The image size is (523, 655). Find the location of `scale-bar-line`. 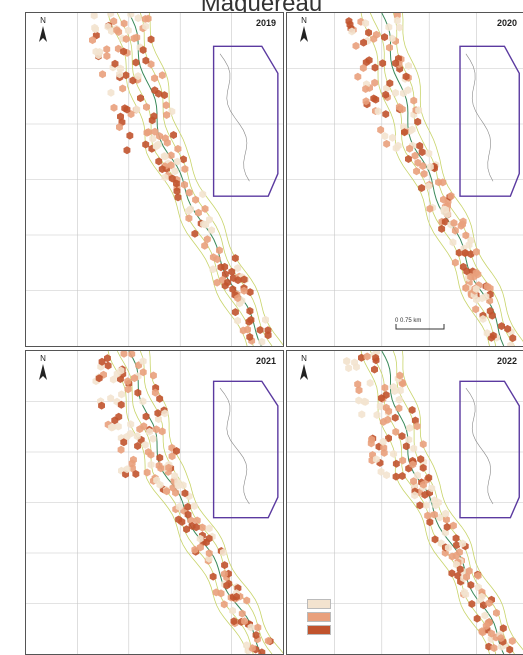

scale-bar-line is located at coordinates (420, 327).